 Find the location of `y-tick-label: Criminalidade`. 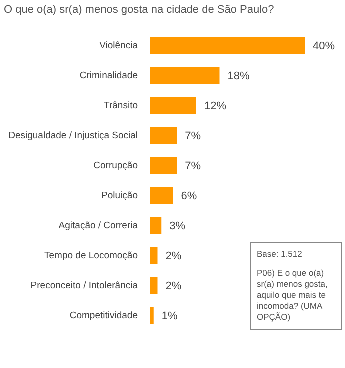

y-tick-label: Criminalidade is located at coordinates (109, 76).